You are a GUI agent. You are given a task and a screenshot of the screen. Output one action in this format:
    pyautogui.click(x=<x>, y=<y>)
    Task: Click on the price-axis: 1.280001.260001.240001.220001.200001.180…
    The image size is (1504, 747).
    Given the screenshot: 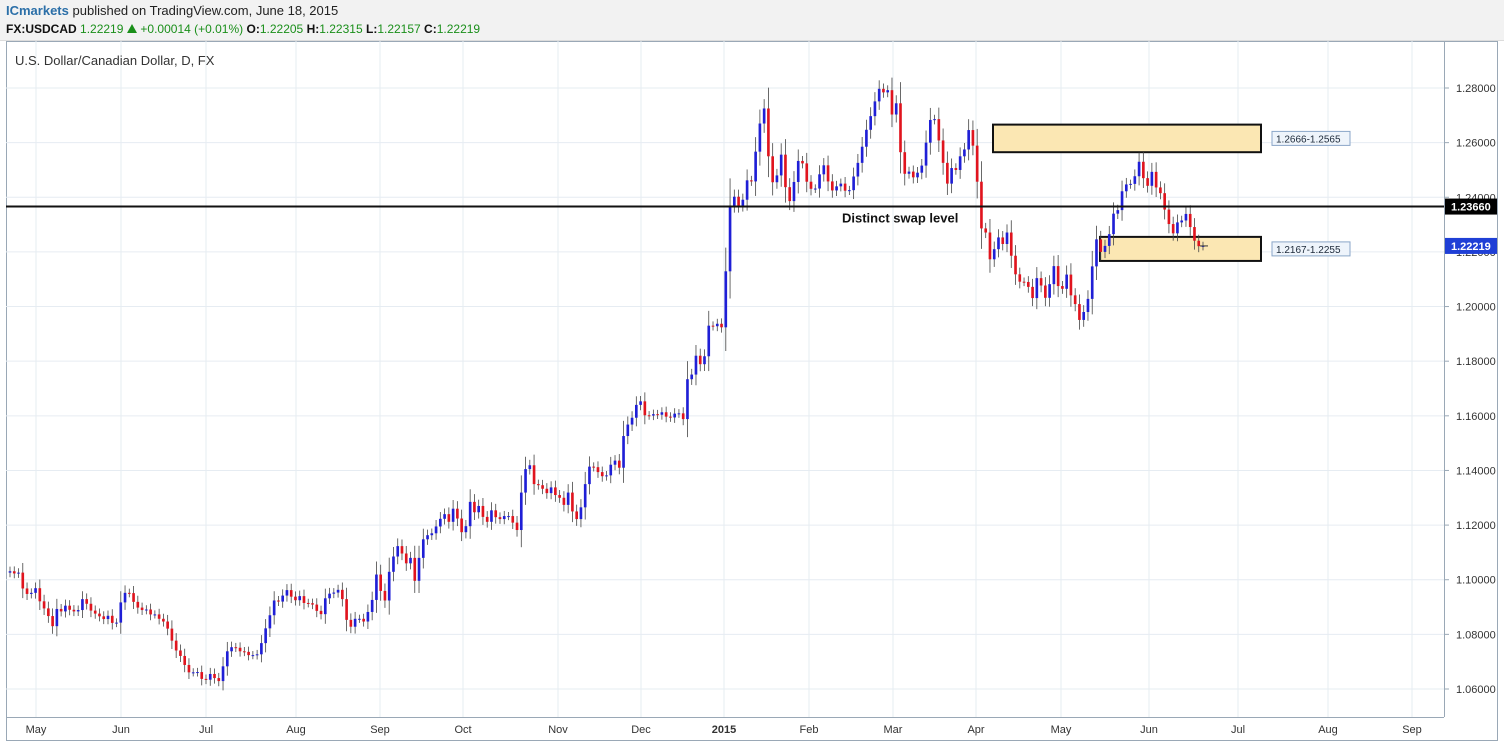 What is the action you would take?
    pyautogui.click(x=1470, y=389)
    